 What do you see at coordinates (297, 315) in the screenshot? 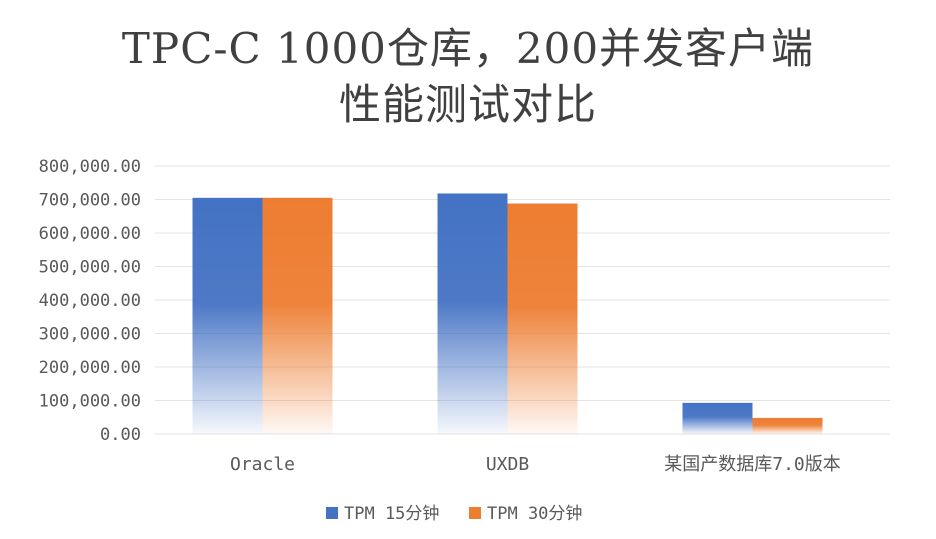
I see `bar-Oracle-TPM 30分钟` at bounding box center [297, 315].